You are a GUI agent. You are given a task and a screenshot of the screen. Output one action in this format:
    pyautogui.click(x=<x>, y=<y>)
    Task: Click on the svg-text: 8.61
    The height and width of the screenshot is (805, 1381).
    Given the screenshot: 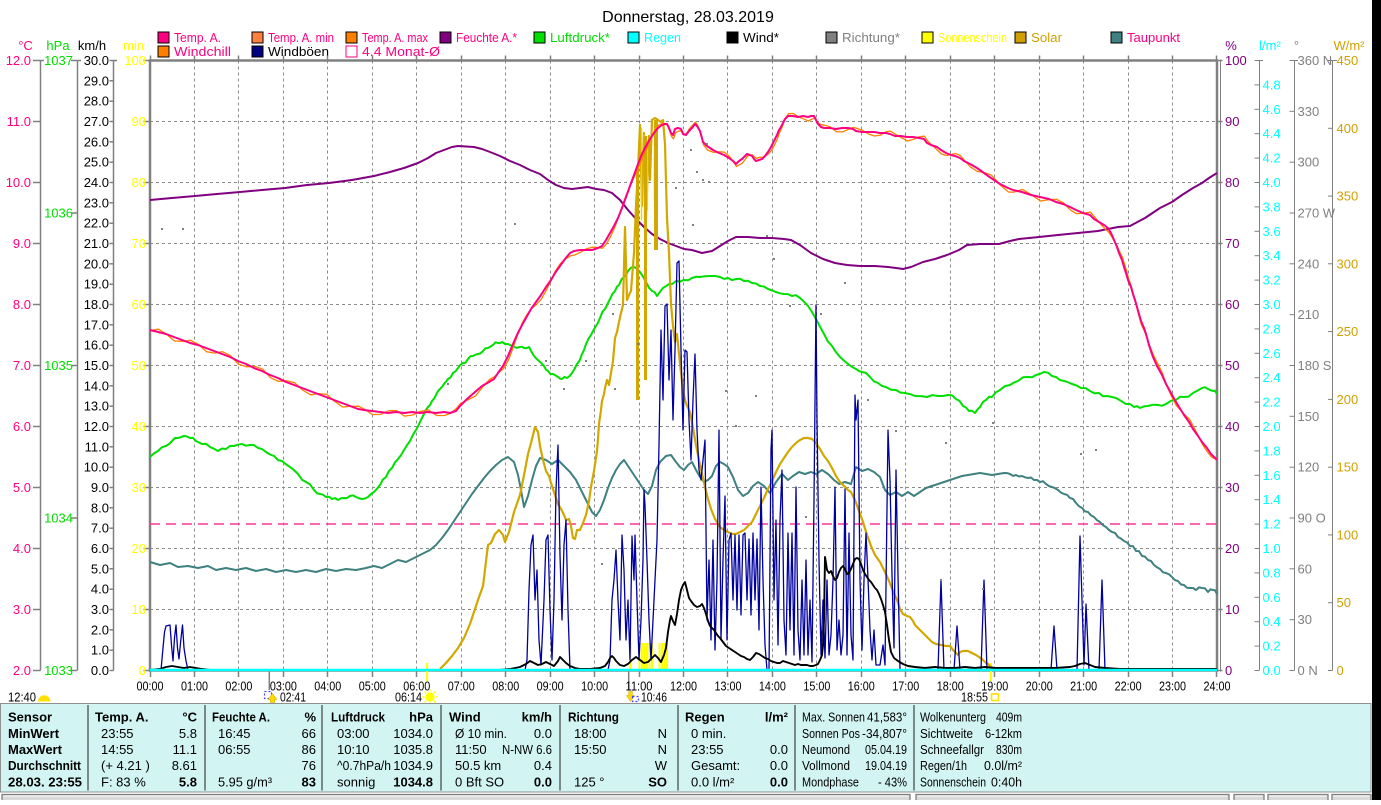 What is the action you would take?
    pyautogui.click(x=184, y=765)
    